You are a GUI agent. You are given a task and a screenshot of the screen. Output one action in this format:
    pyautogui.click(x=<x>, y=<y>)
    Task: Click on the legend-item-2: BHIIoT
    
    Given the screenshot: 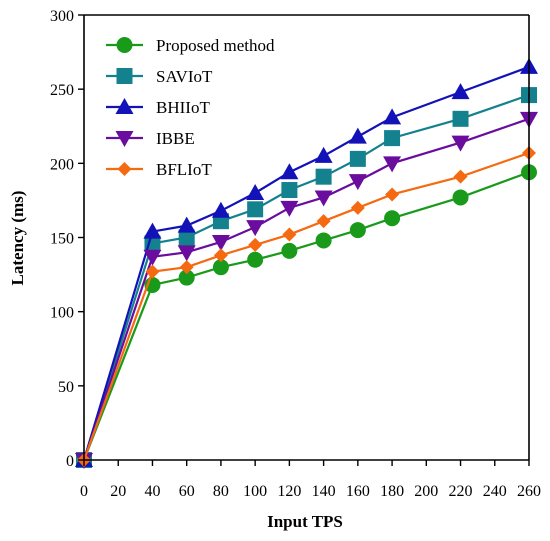 What is the action you would take?
    pyautogui.click(x=158, y=107)
    